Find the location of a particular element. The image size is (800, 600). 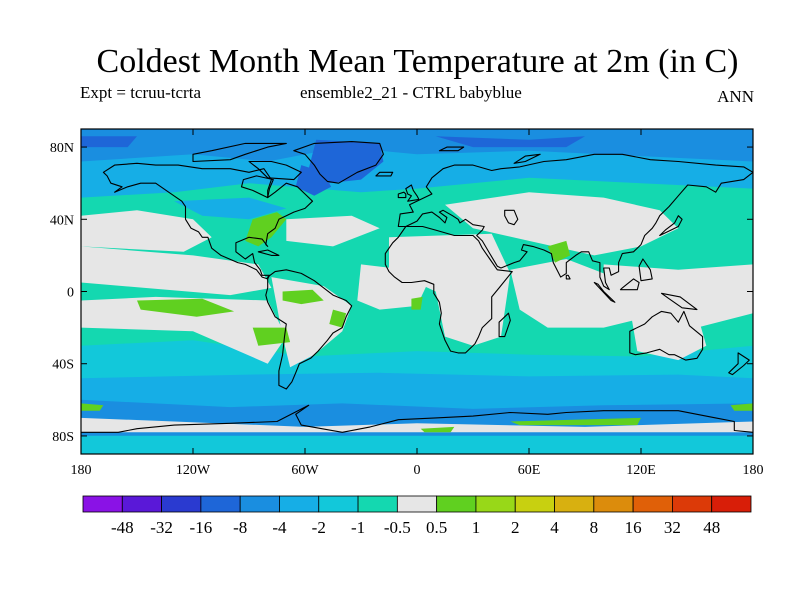

coastline-caspian is located at coordinates (511, 217).